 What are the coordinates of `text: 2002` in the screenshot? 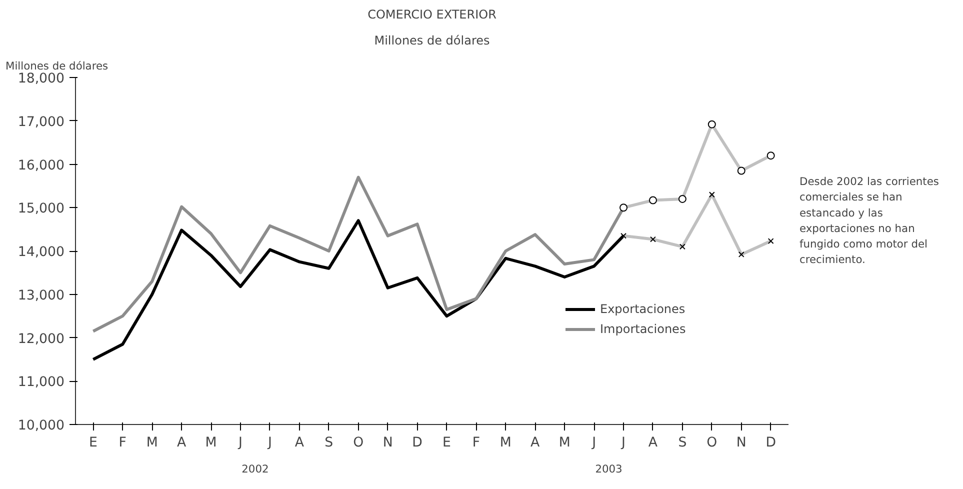 It's located at (255, 469).